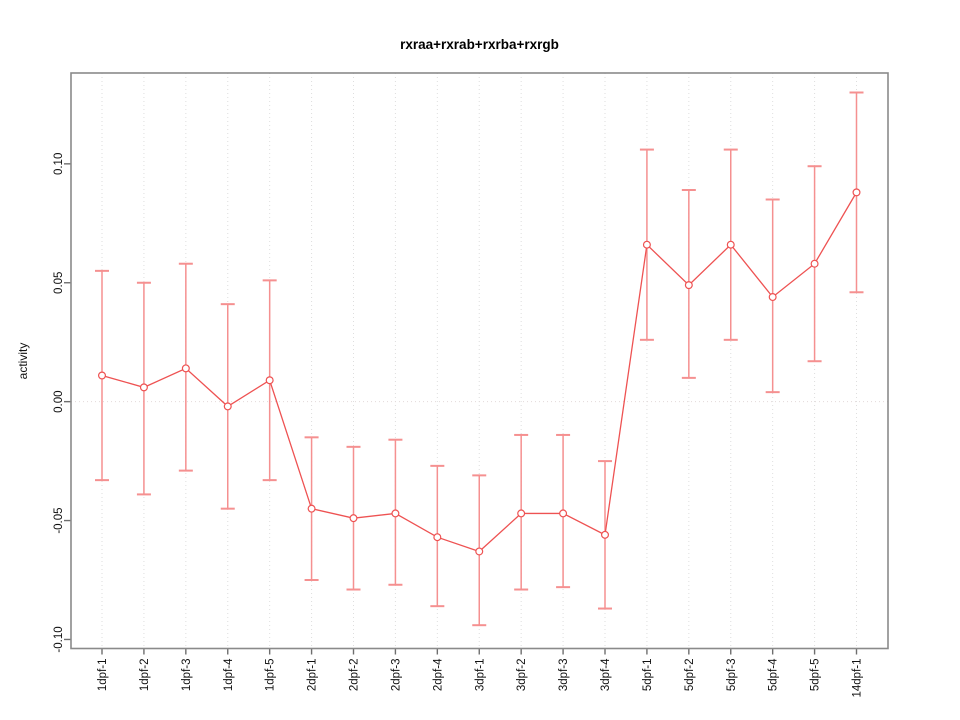 The height and width of the screenshot is (720, 960). I want to click on x-tick-label: 3dpf-3, so click(564, 675).